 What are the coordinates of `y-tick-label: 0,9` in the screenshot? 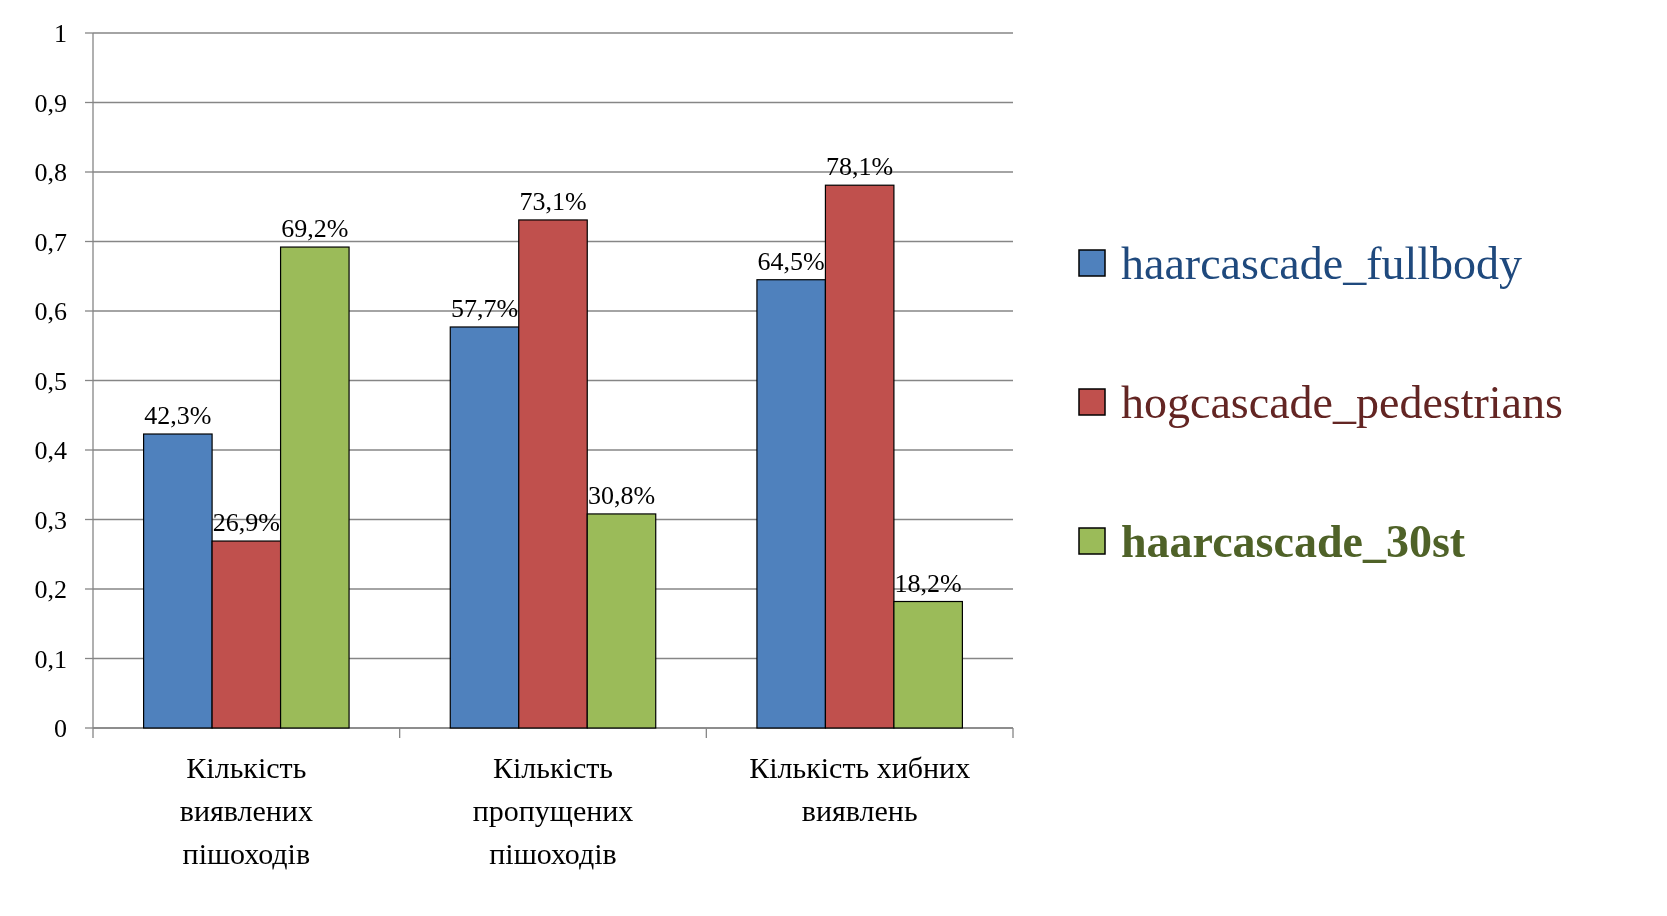 It's located at (50, 103).